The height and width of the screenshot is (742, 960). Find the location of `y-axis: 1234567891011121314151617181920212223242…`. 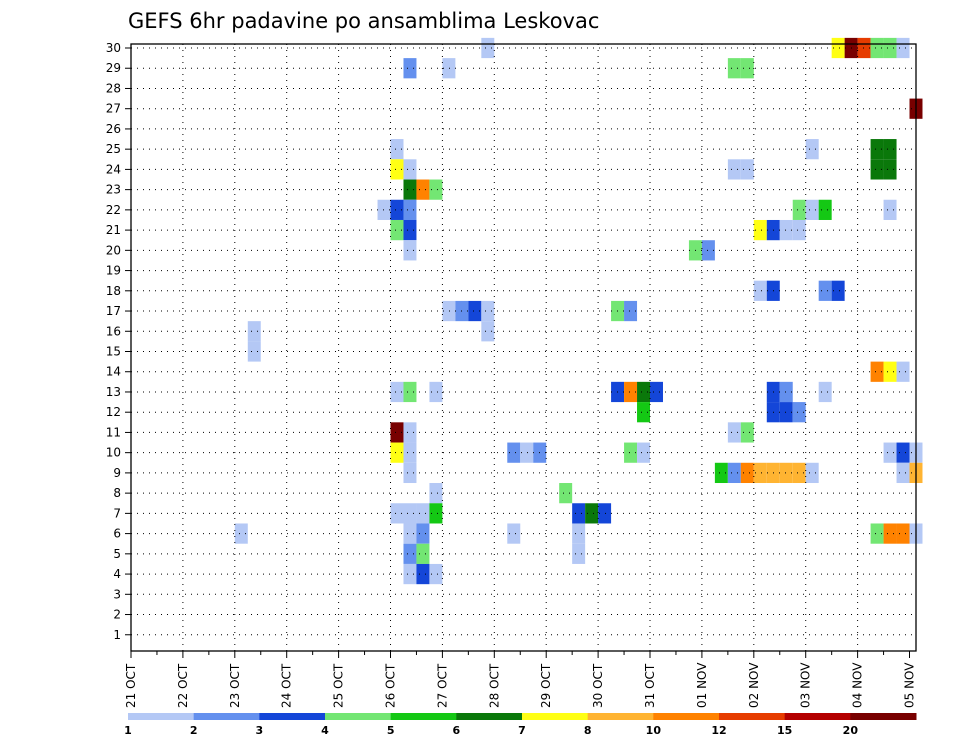

y-axis: 1234567891011121314151617181920212223242… is located at coordinates (118, 341).